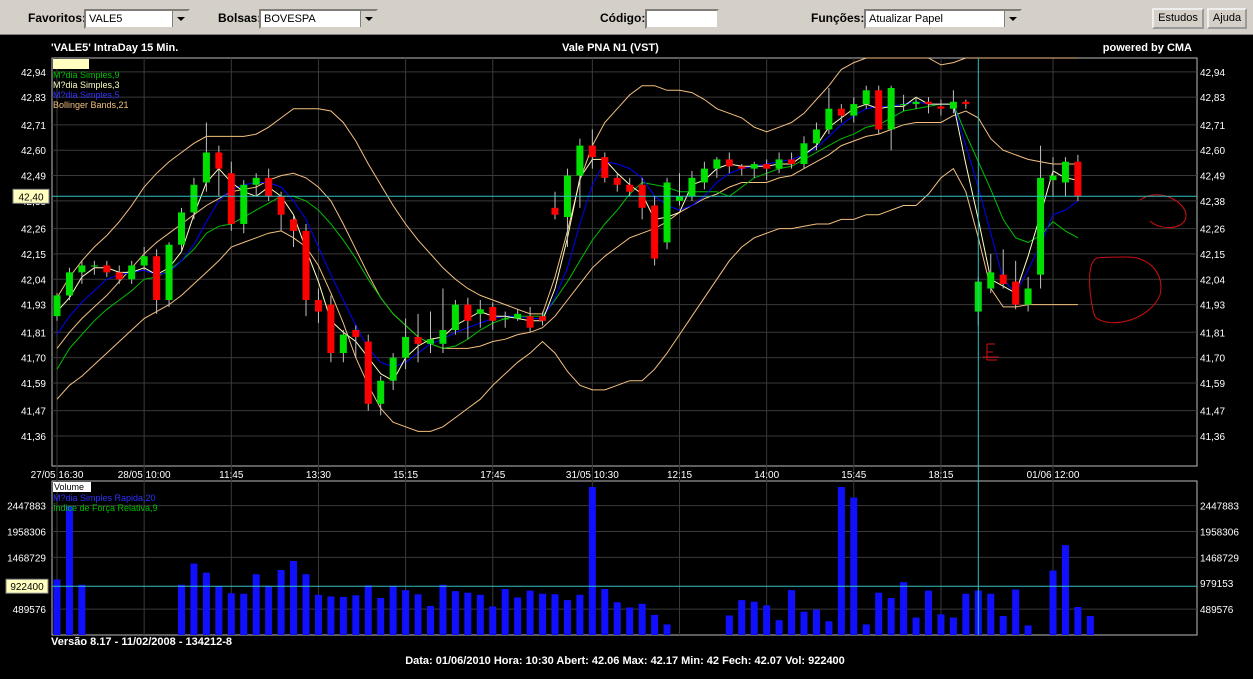 This screenshot has height=679, width=1253. Describe the element at coordinates (318, 19) in the screenshot. I see `bolsas-select: BOVESPA` at that location.